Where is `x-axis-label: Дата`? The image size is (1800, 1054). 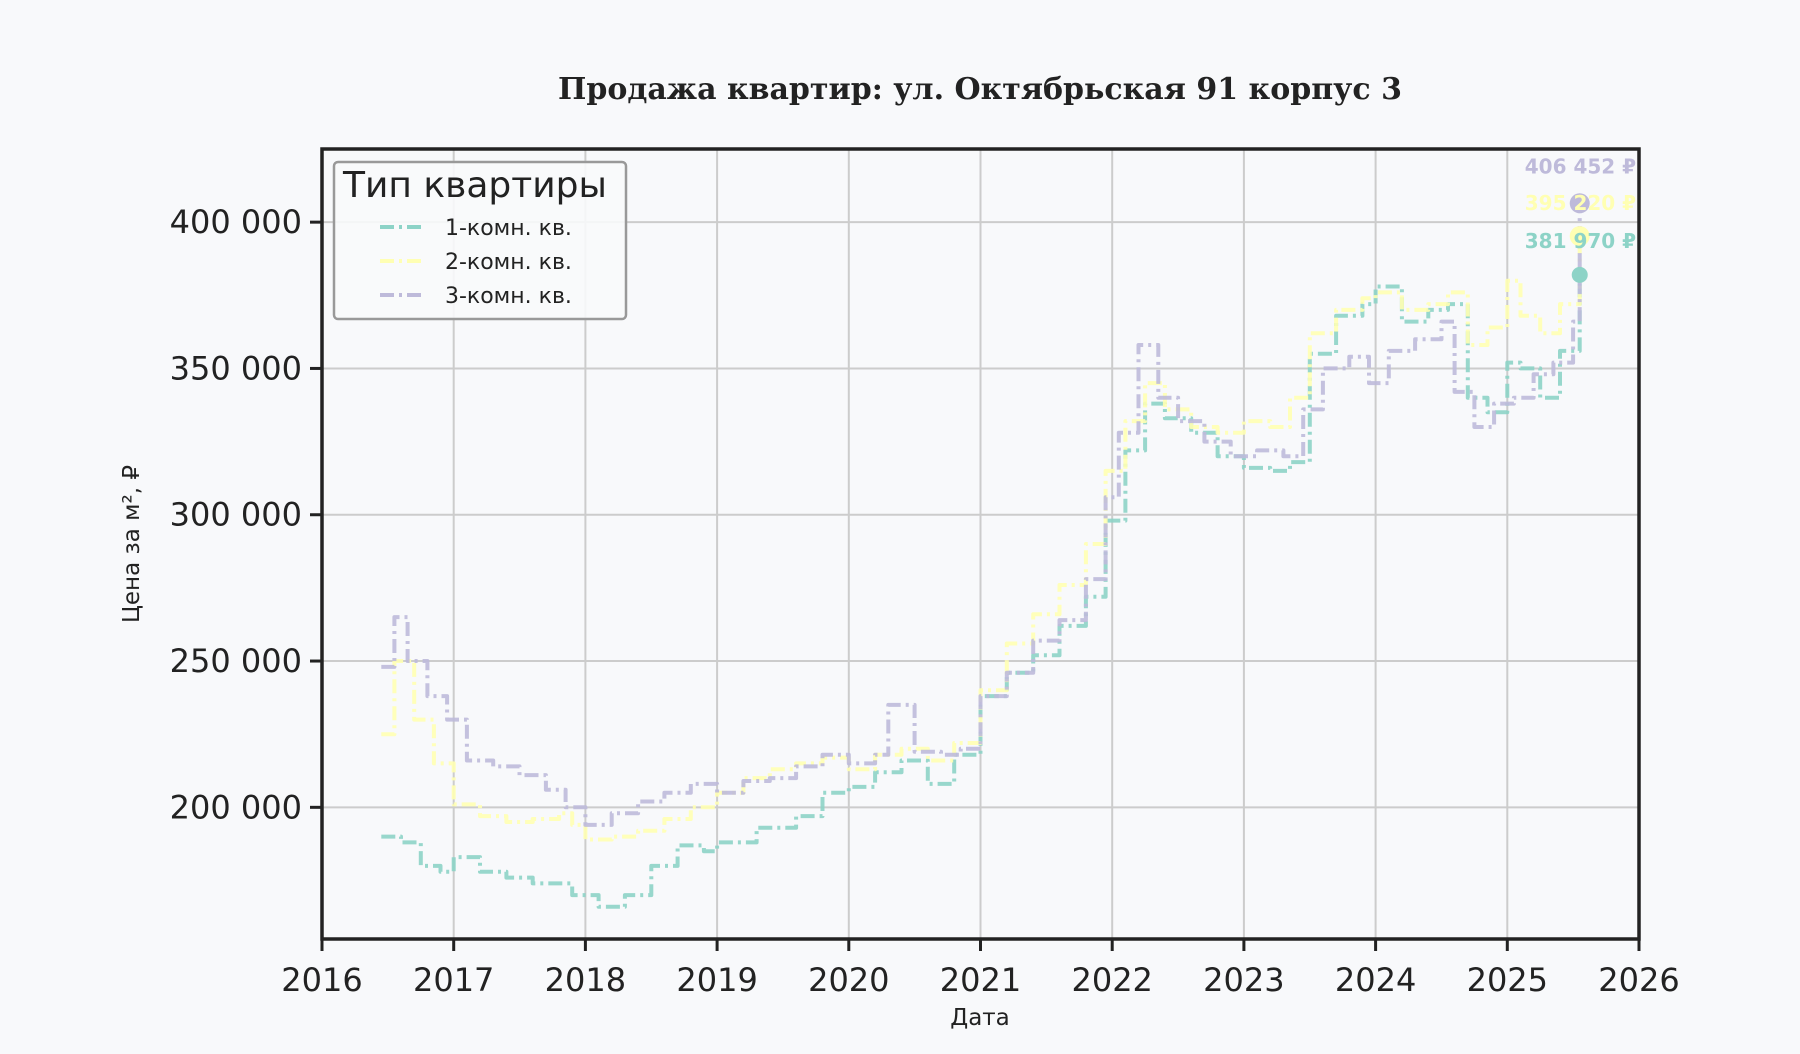 x-axis-label: Дата is located at coordinates (980, 1018).